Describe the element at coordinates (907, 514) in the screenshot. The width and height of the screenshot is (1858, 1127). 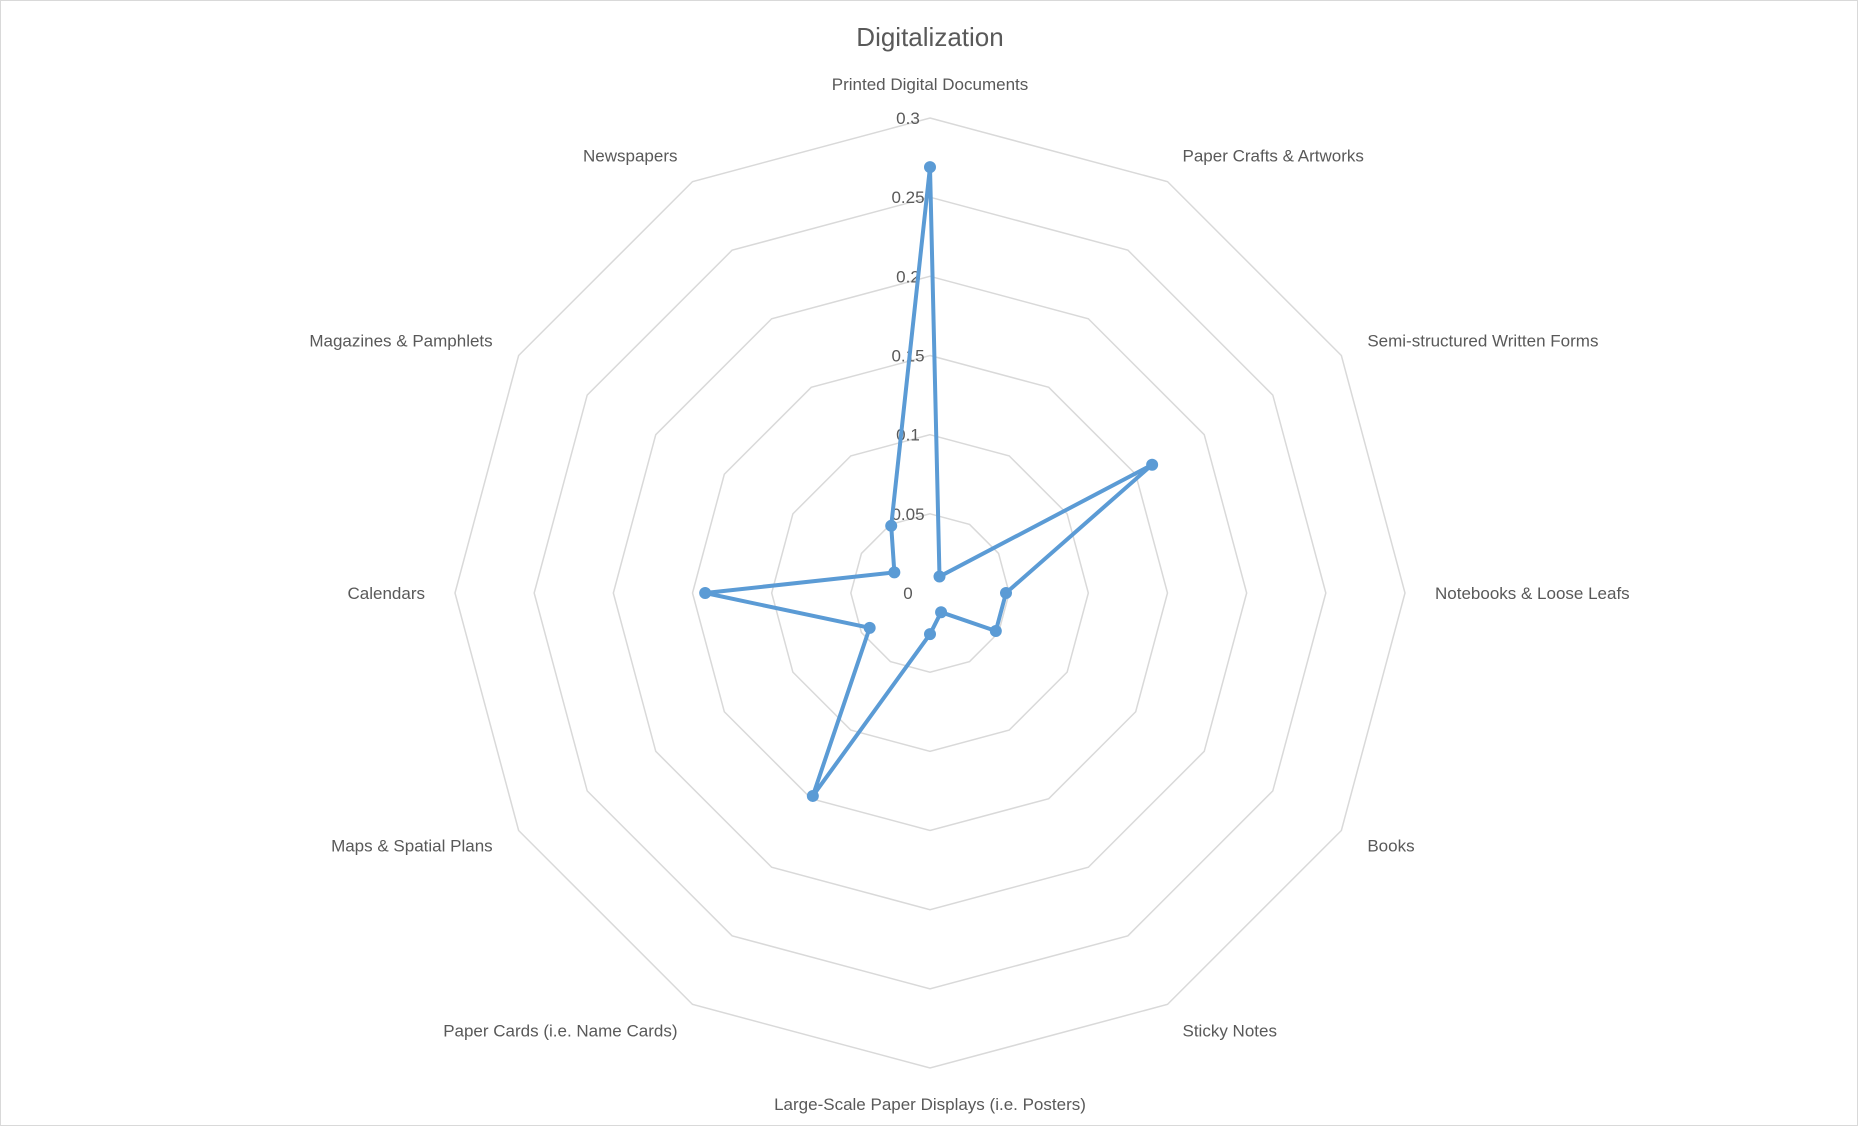
I see `tick-label: 0.05` at that location.